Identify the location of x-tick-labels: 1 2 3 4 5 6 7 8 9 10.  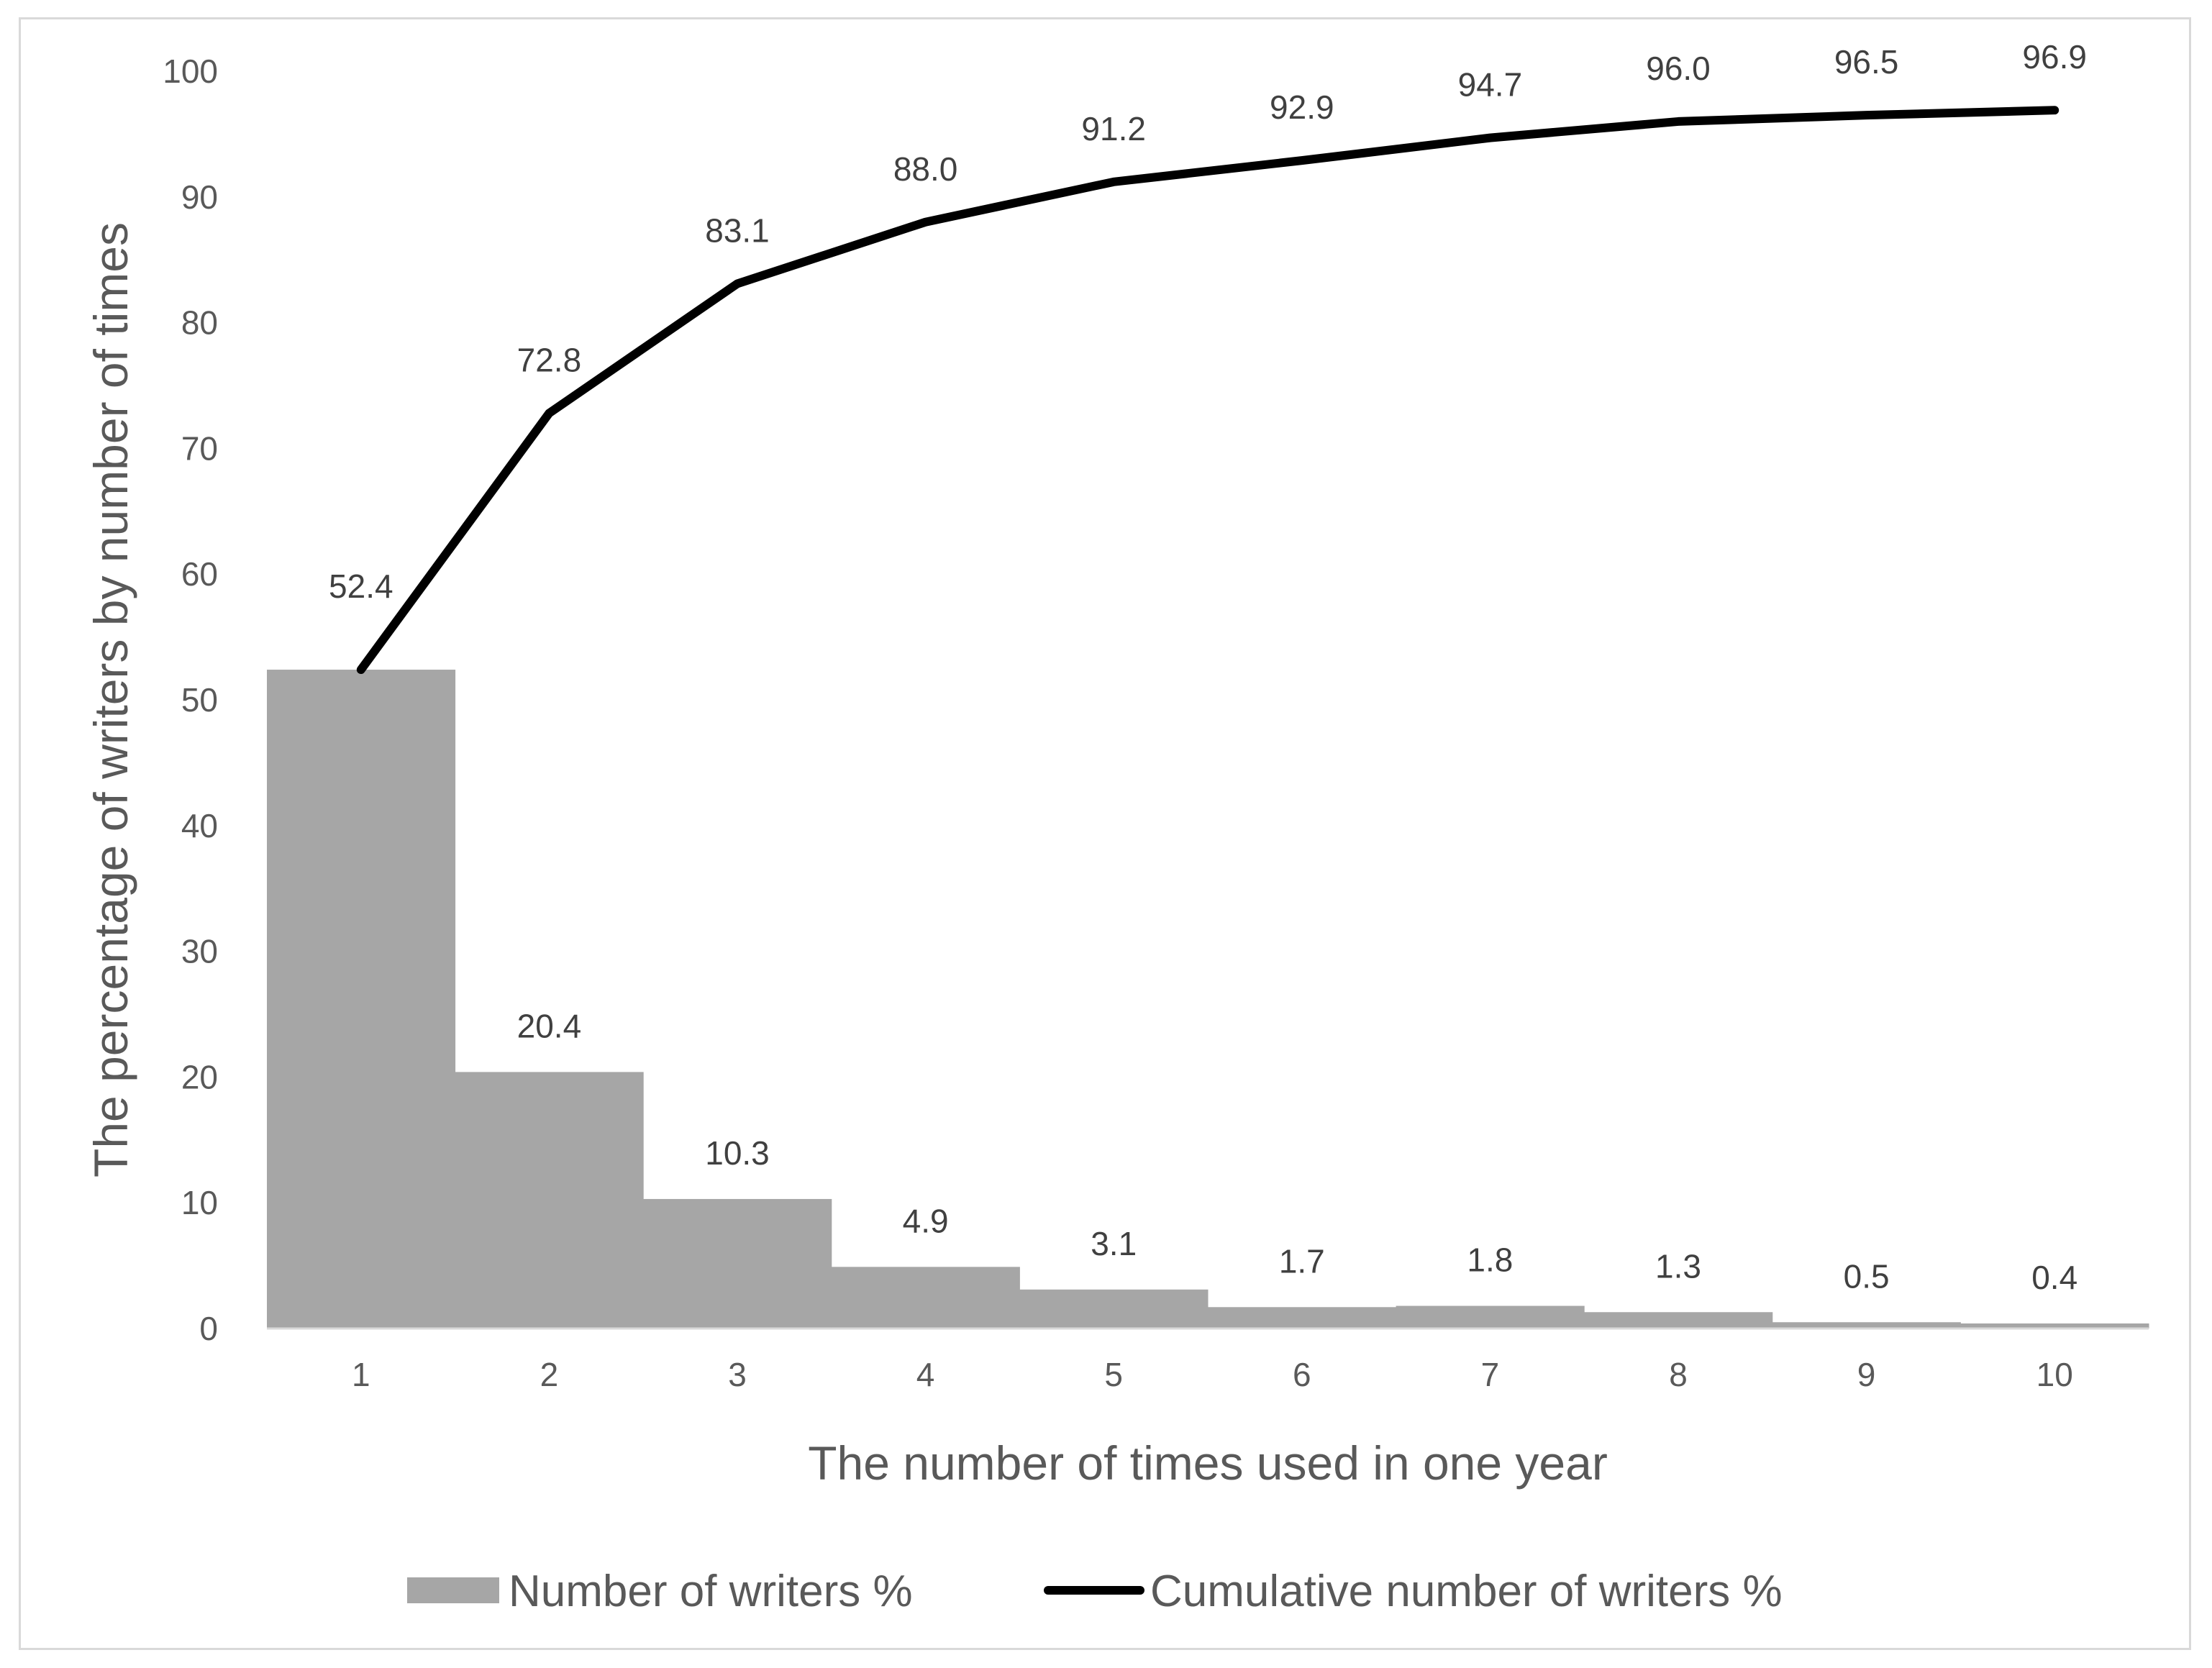
(1212, 1375).